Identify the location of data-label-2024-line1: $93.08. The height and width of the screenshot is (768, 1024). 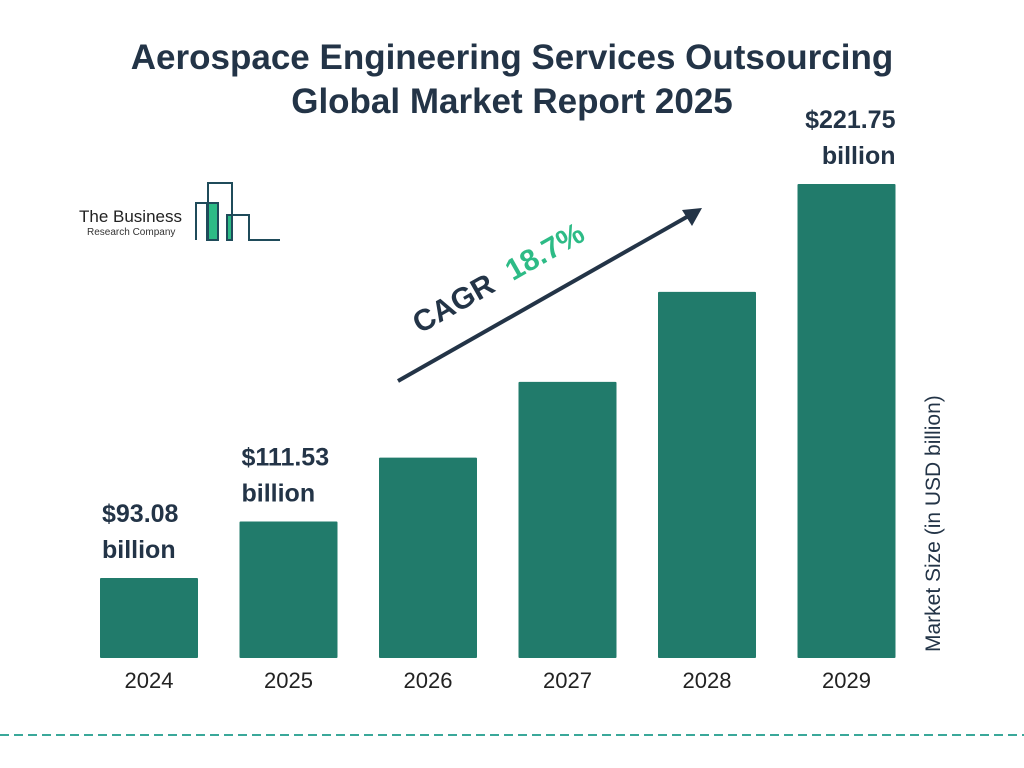
(140, 514).